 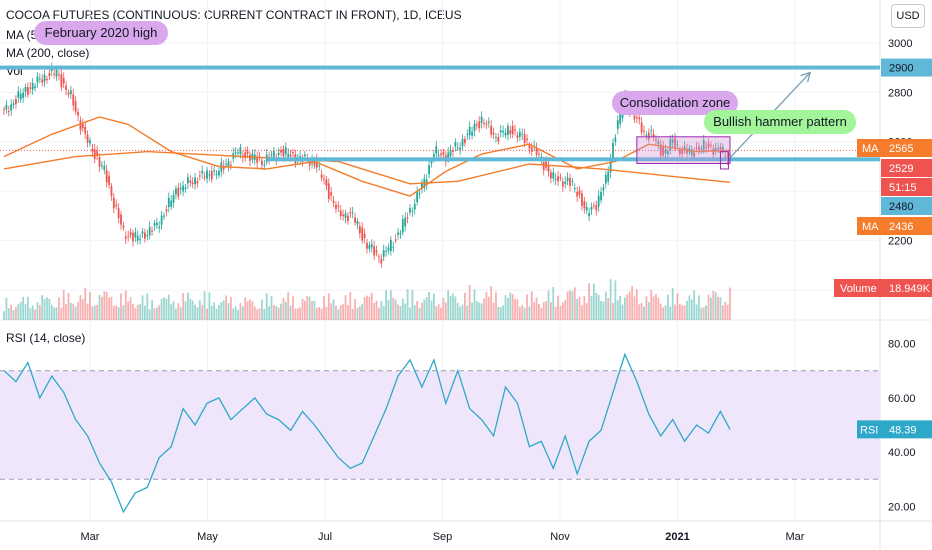 I want to click on price-badge-close-bg, so click(x=906, y=168).